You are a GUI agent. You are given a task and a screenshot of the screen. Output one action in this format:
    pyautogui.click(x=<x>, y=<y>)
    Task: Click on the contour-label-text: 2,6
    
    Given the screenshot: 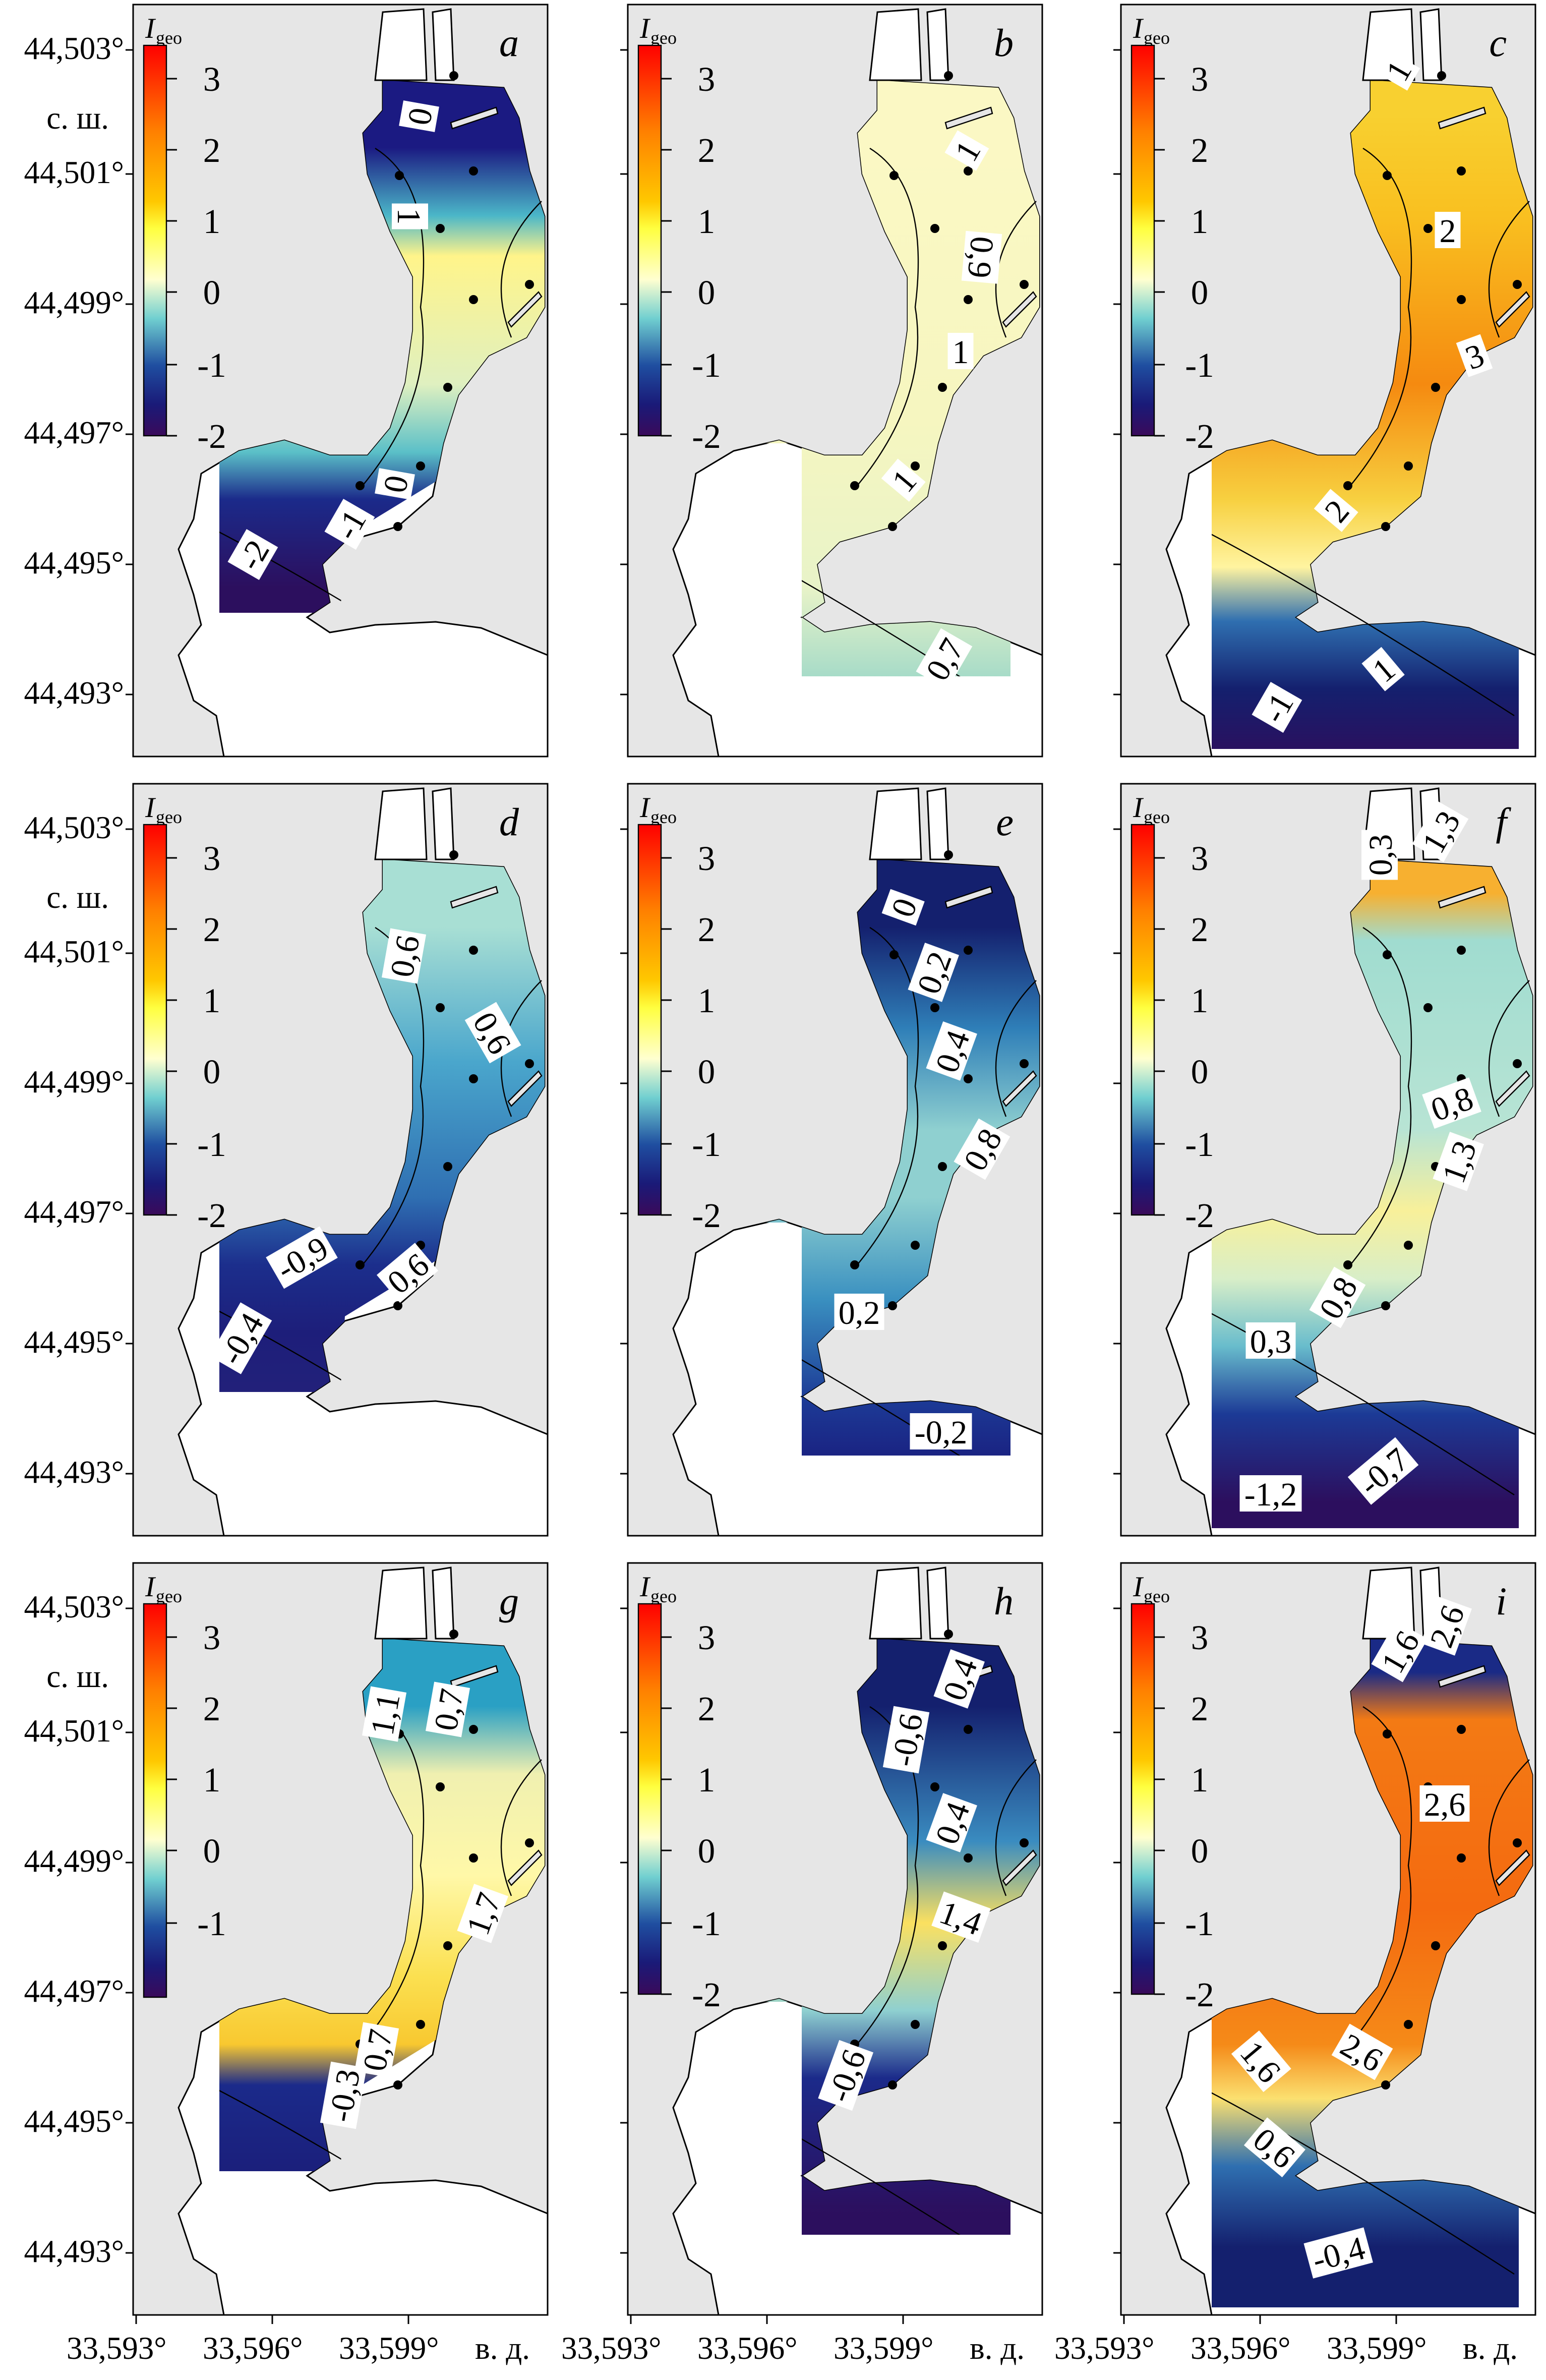 What is the action you would take?
    pyautogui.click(x=1445, y=1805)
    